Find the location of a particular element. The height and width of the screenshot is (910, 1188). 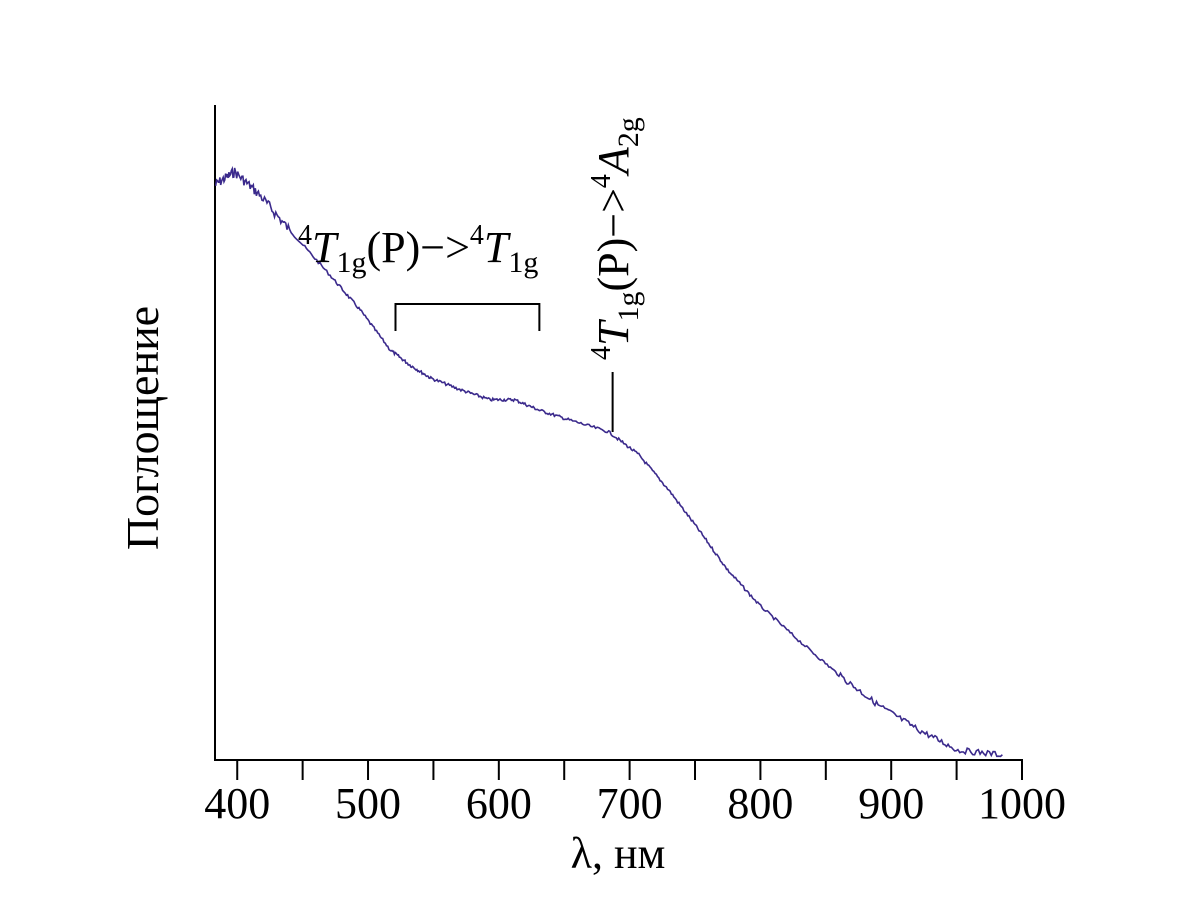

annotation-transition-t1g: 4T1g(P)−>4T1g is located at coordinates (418, 249).